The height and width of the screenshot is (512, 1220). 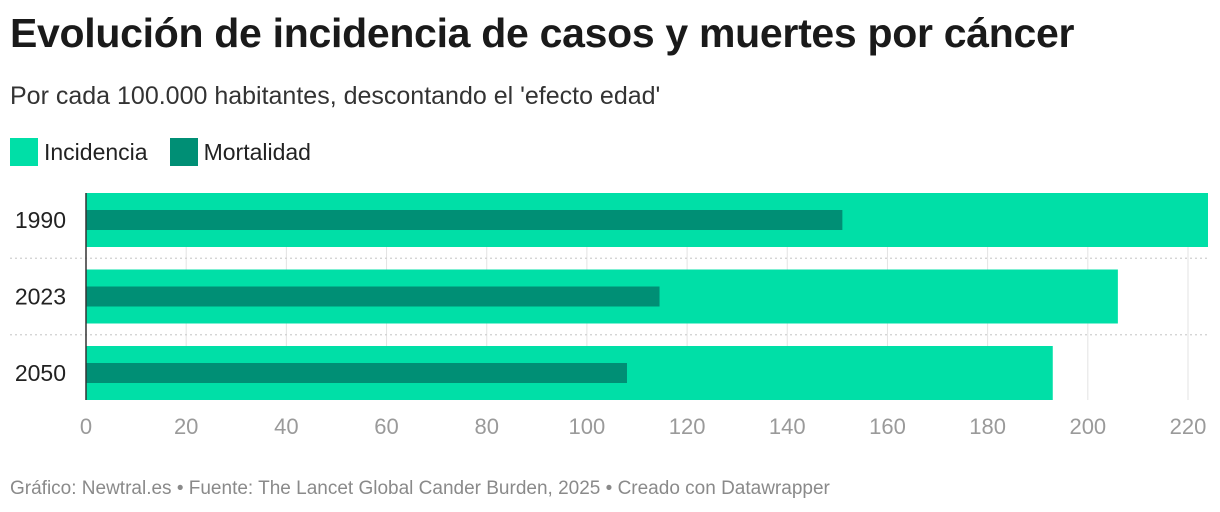 I want to click on x-tick-label: 180, so click(x=987, y=426).